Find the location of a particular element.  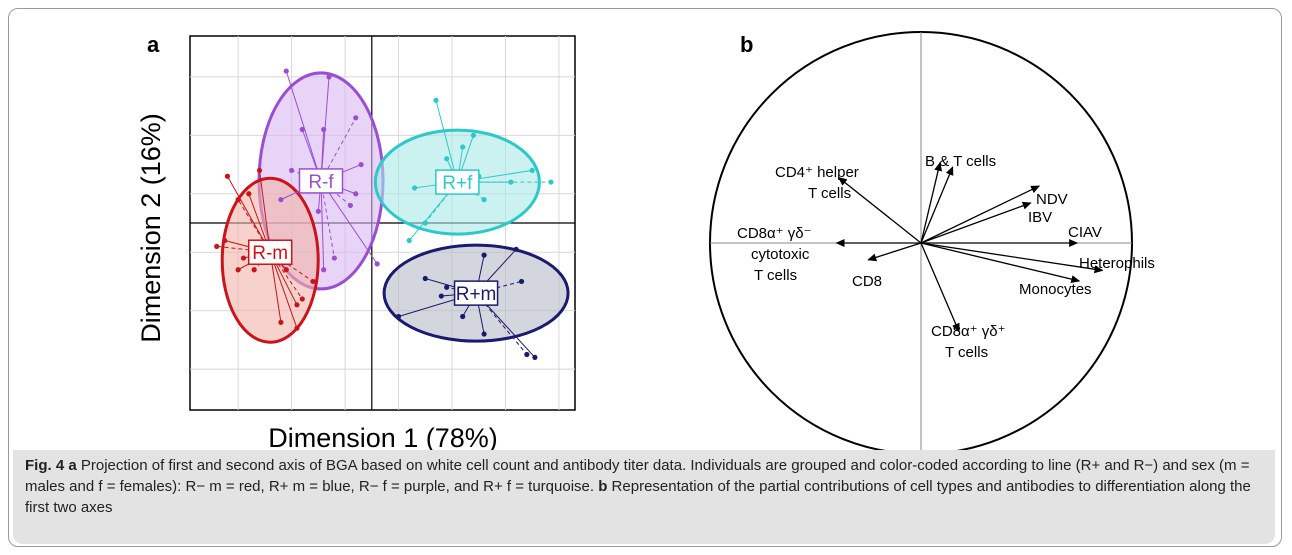

variable-label: CD8α⁺ γδ⁺ is located at coordinates (968, 331).